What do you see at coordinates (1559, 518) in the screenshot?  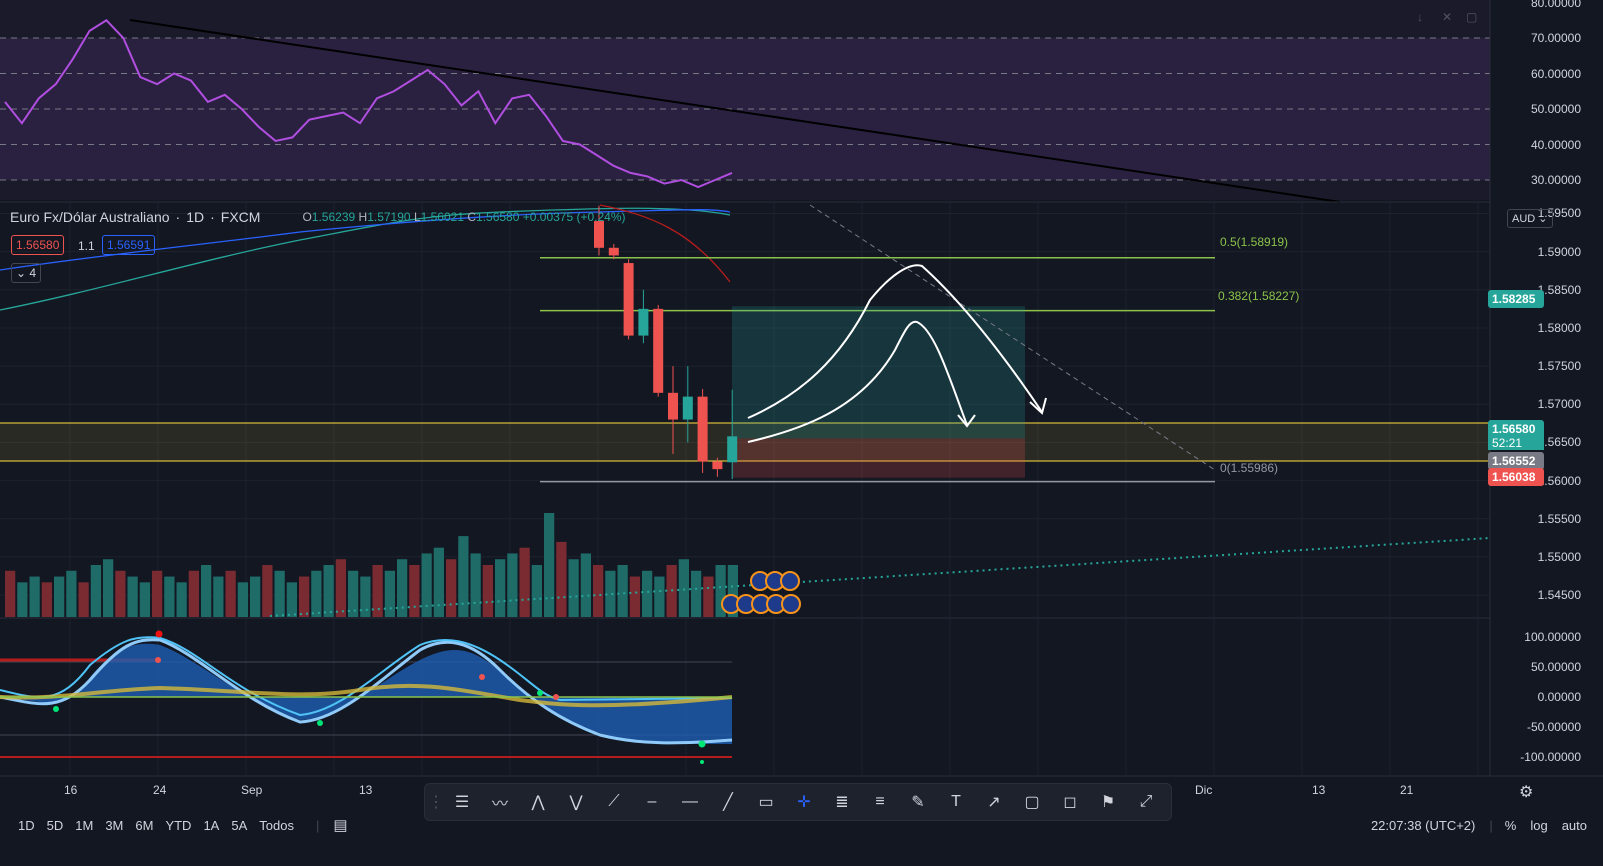 I see `price-axis-label: 1.55500` at bounding box center [1559, 518].